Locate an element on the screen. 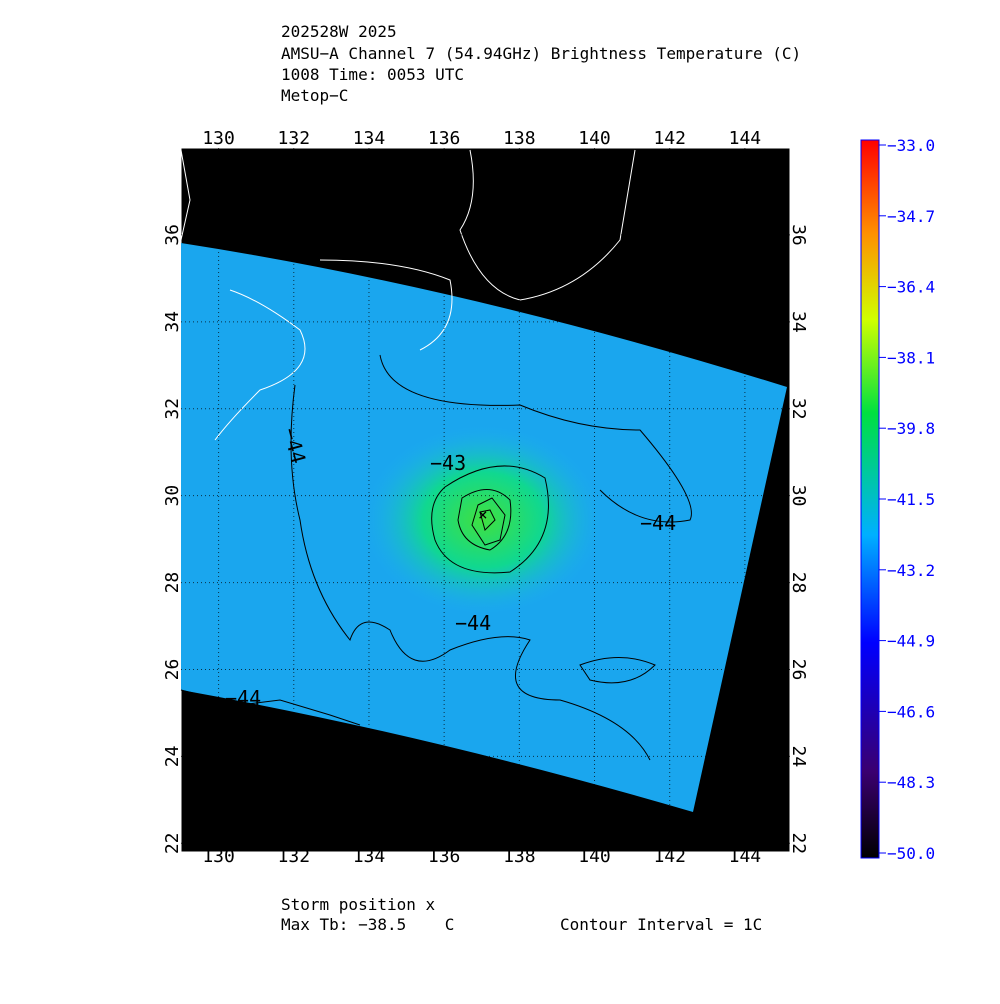 This screenshot has width=1000, height=1004. lat-label-right: 30 is located at coordinates (798, 496).